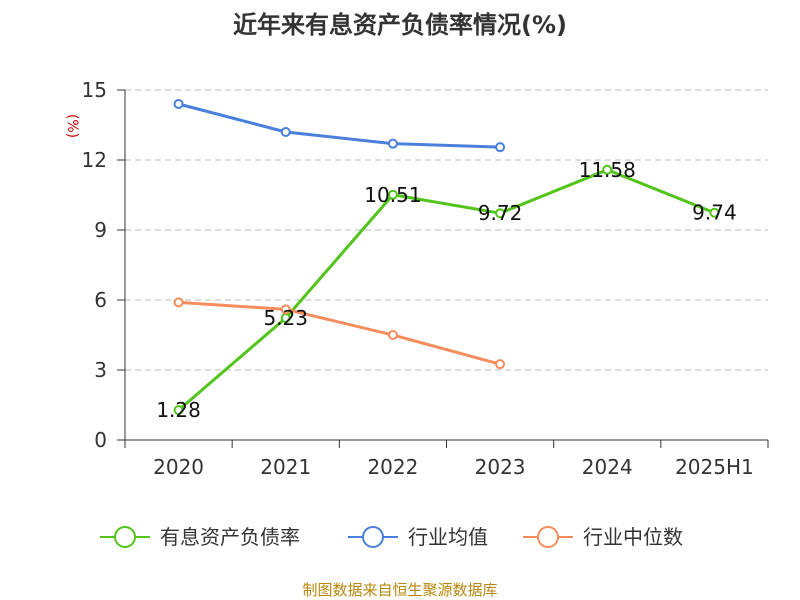 This screenshot has width=800, height=600. What do you see at coordinates (100, 440) in the screenshot?
I see `y-tick-label: 0` at bounding box center [100, 440].